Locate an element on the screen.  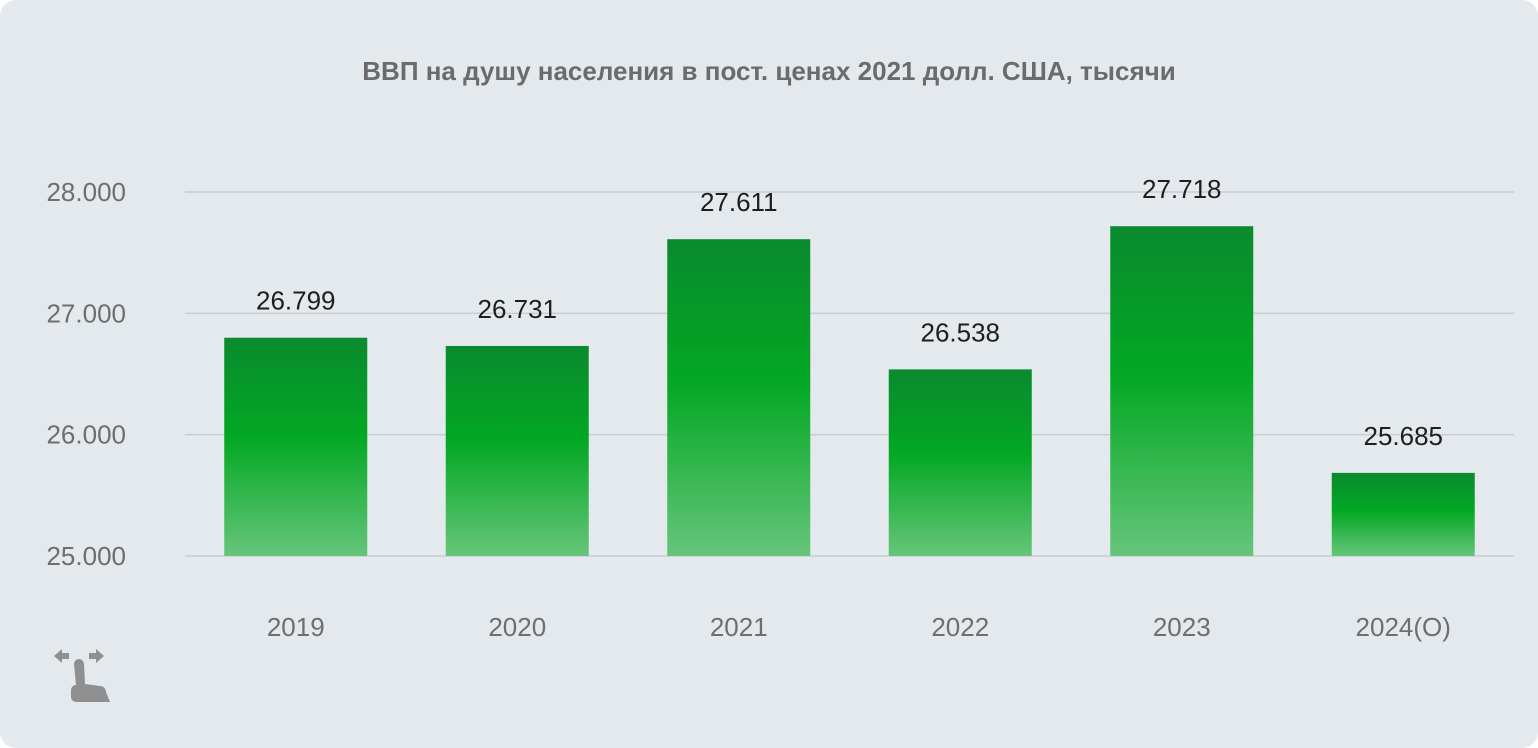
y-tick-label: 27.000 is located at coordinates (86, 313).